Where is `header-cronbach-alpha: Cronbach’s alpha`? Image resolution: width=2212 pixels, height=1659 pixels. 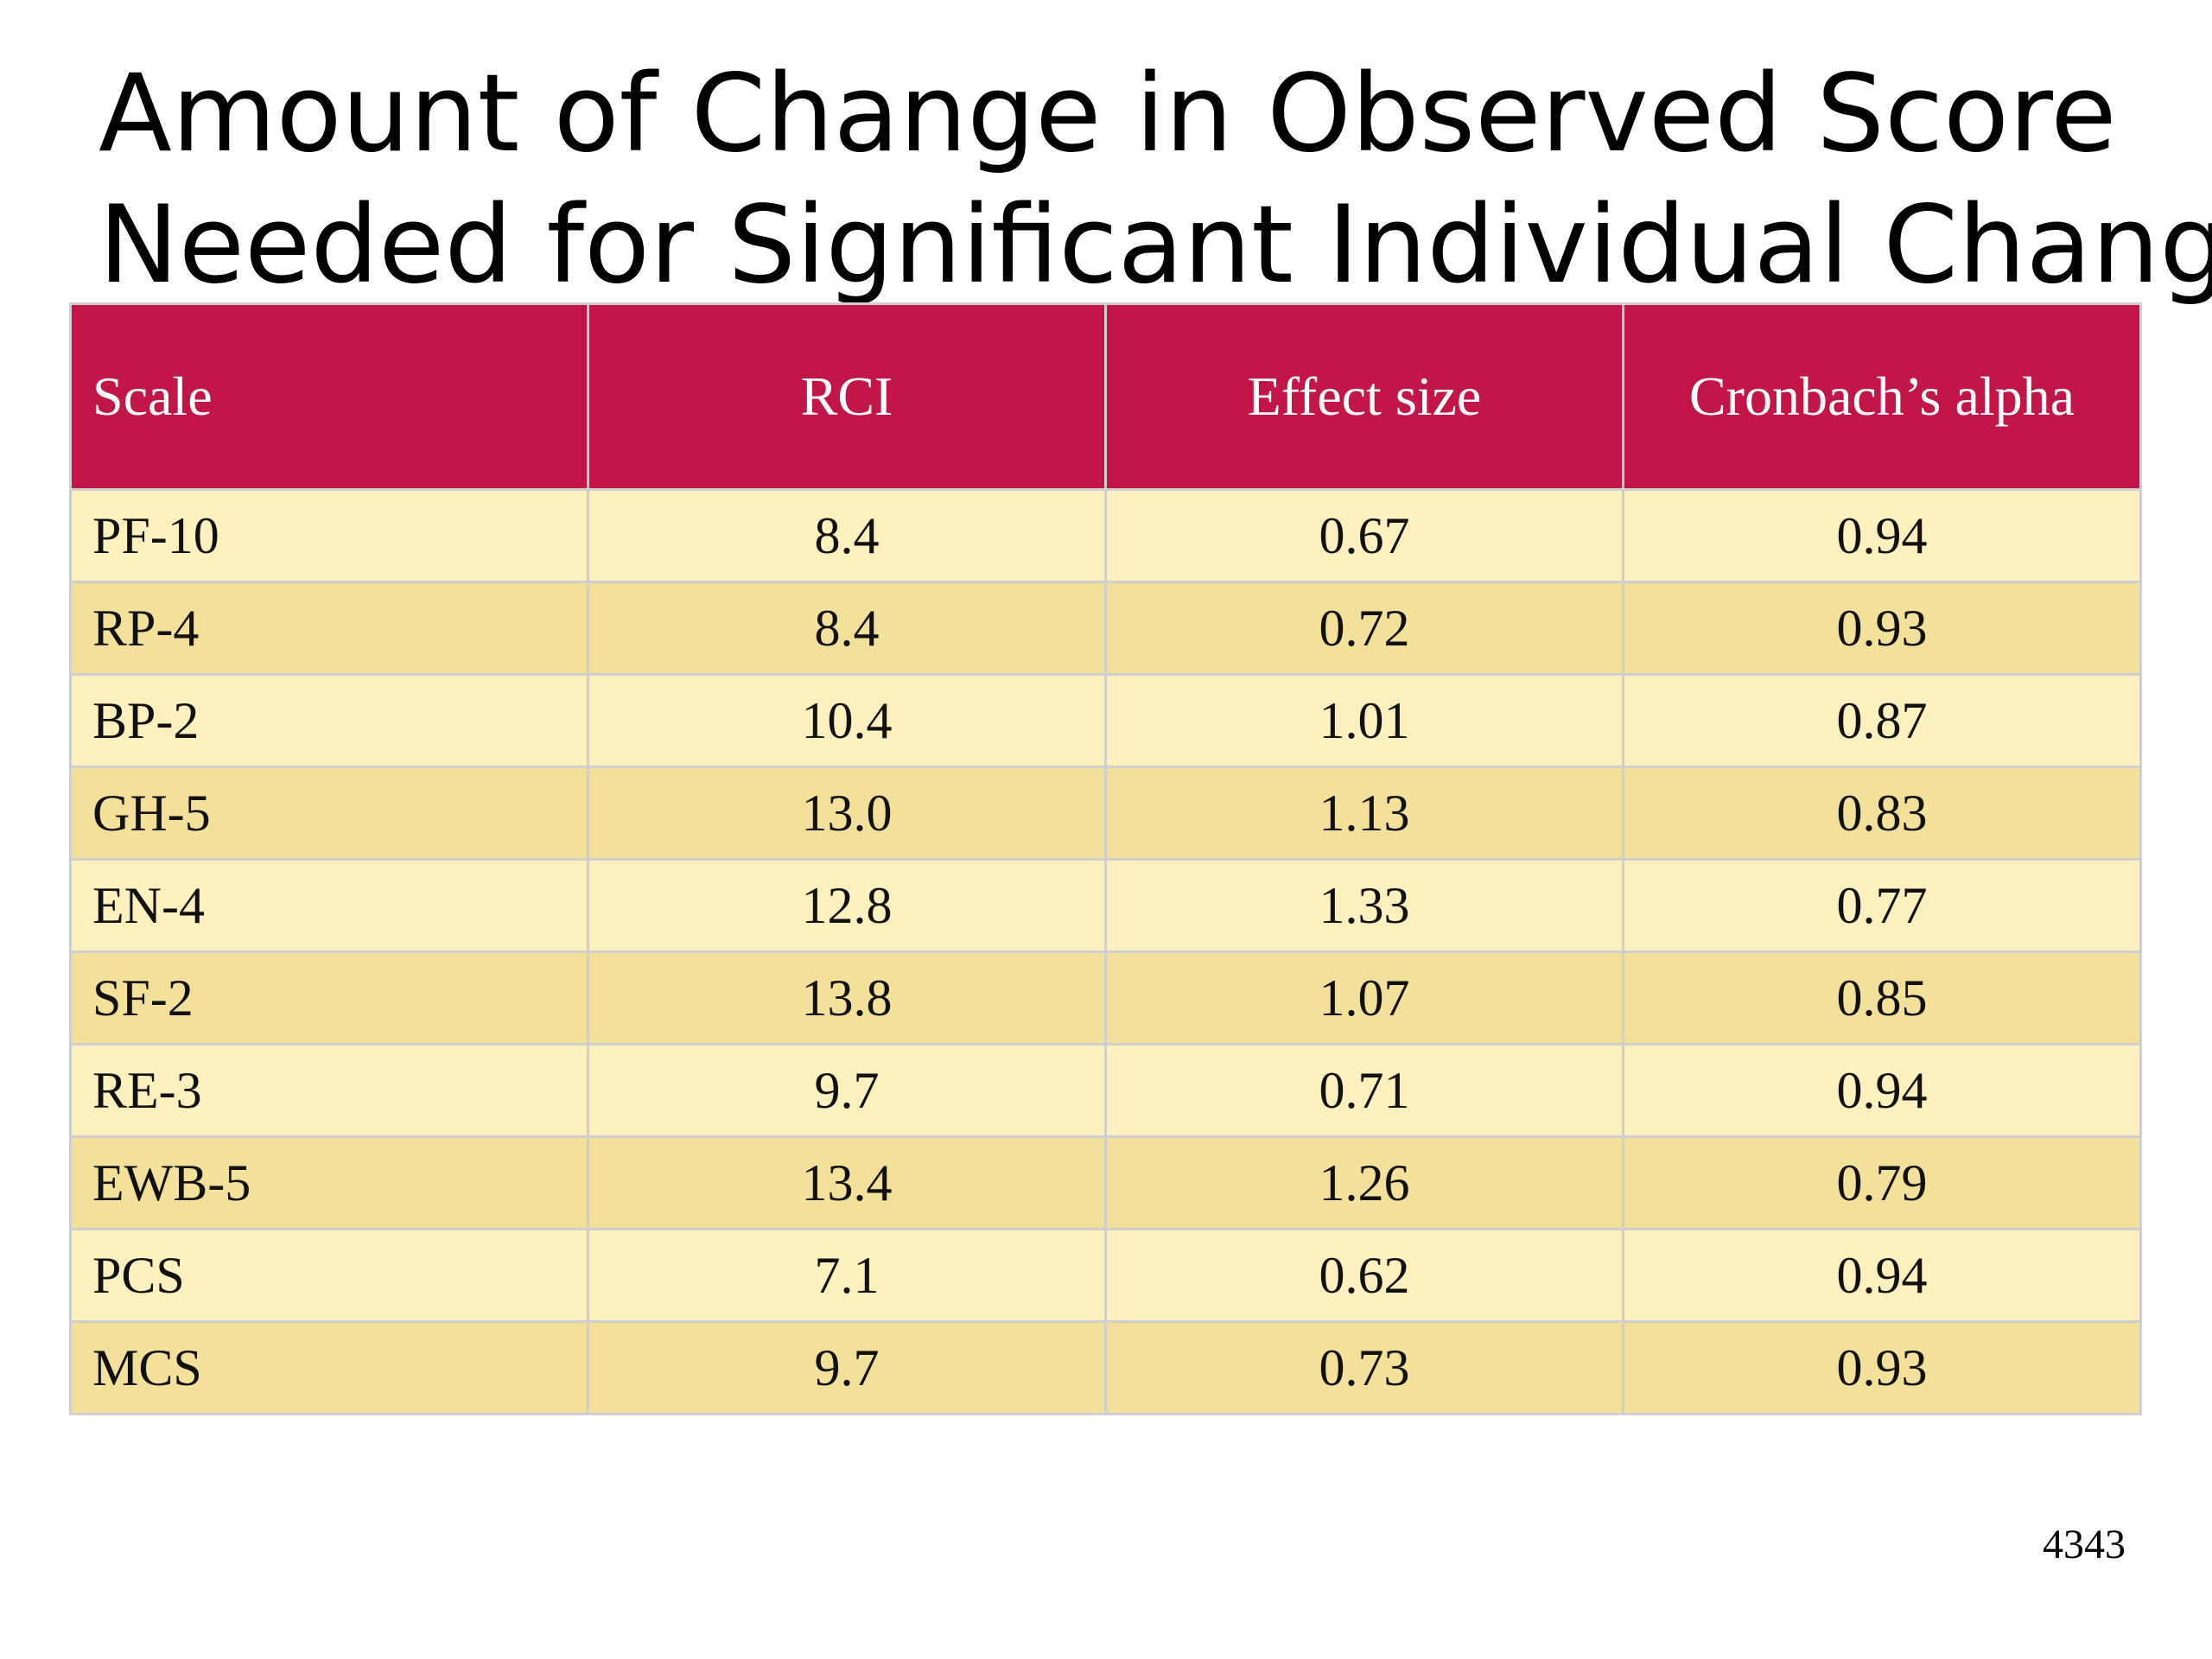
header-cronbach-alpha: Cronbach’s alpha is located at coordinates (1882, 396).